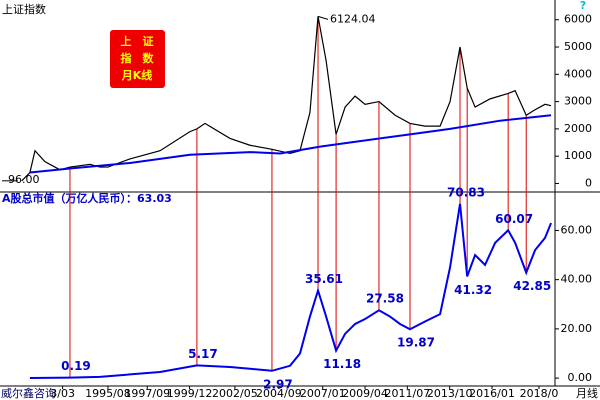  What do you see at coordinates (235, 393) in the screenshot?
I see `x-tick-label: 2002/05` at bounding box center [235, 393].